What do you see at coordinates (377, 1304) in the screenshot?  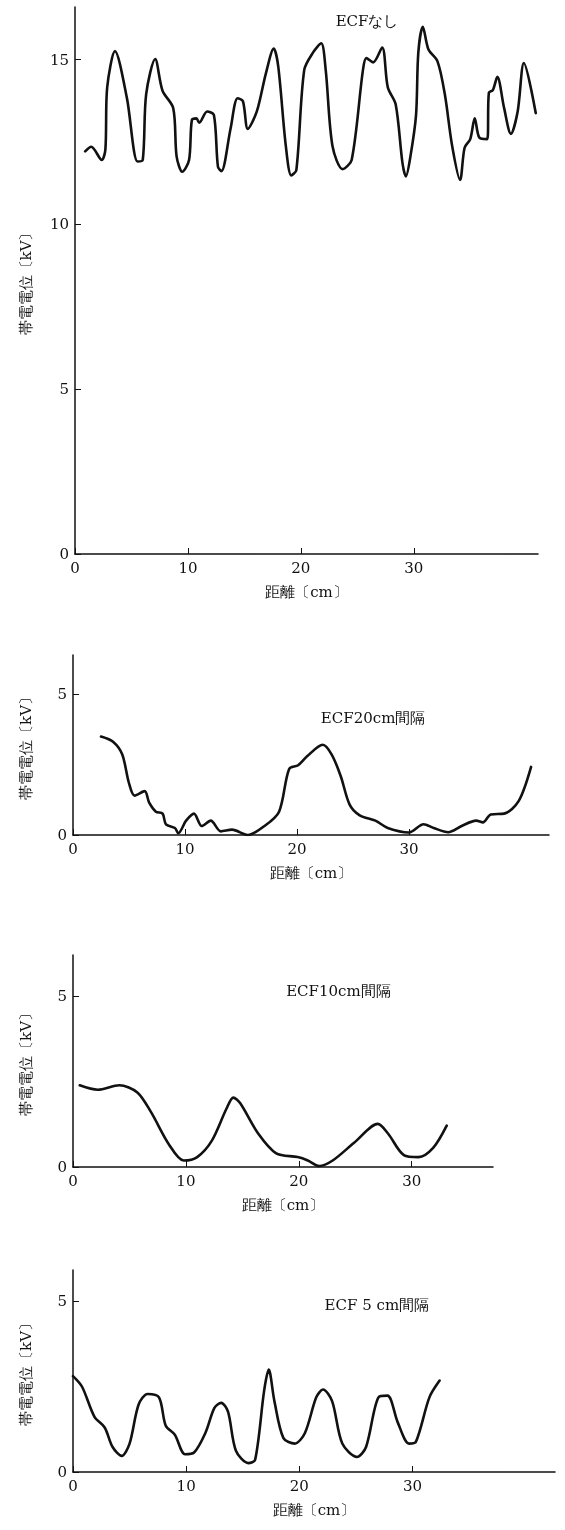 I see `text: ECF 5 cm間隔` at bounding box center [377, 1304].